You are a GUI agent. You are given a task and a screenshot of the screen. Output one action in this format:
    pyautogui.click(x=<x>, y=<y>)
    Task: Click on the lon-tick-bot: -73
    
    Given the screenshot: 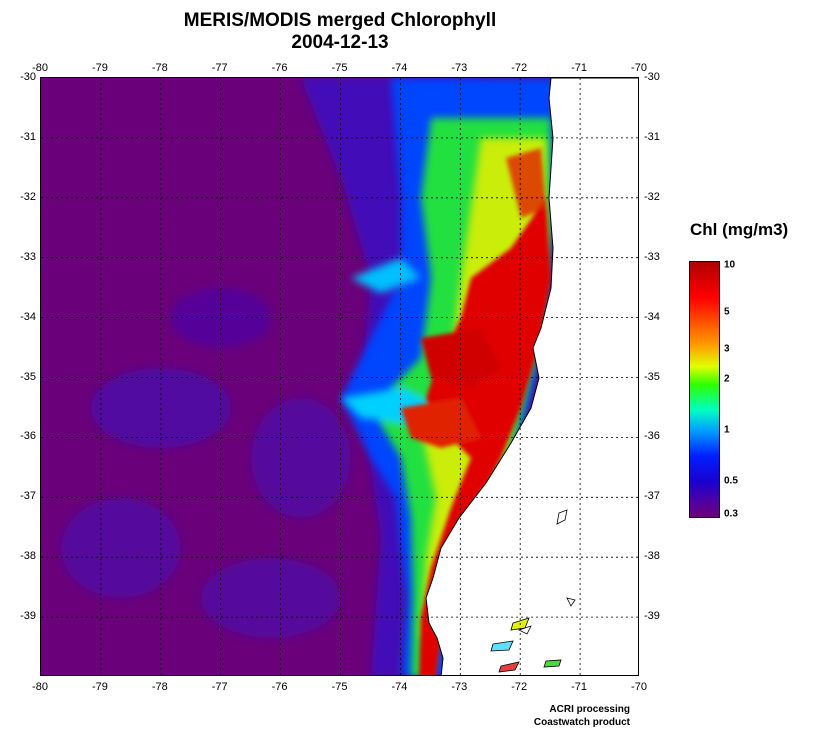 What is the action you would take?
    pyautogui.click(x=459, y=687)
    